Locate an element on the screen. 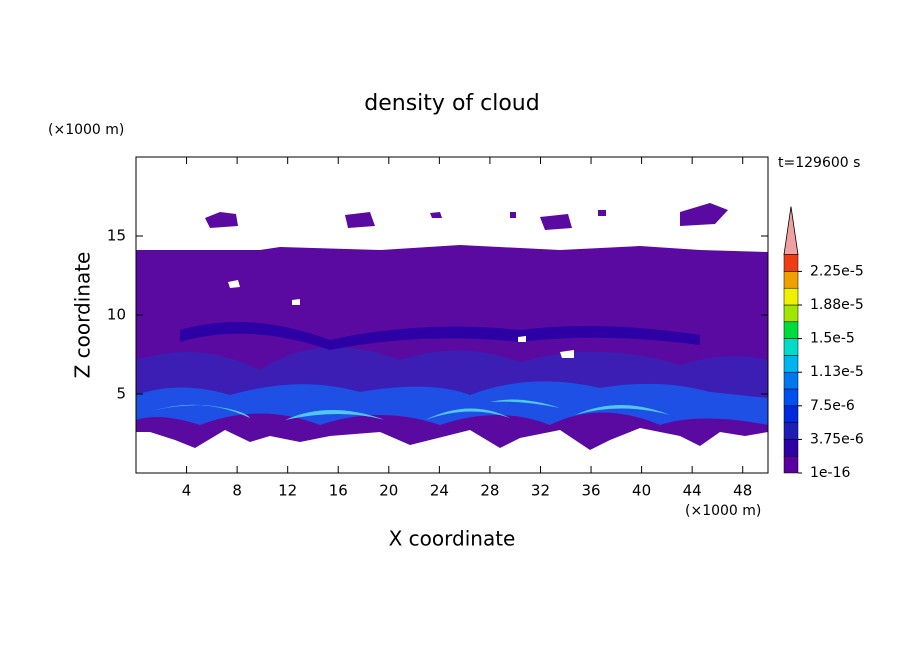 Image resolution: width=904 pixels, height=654 pixels. time-label: t=129600 s is located at coordinates (819, 163).